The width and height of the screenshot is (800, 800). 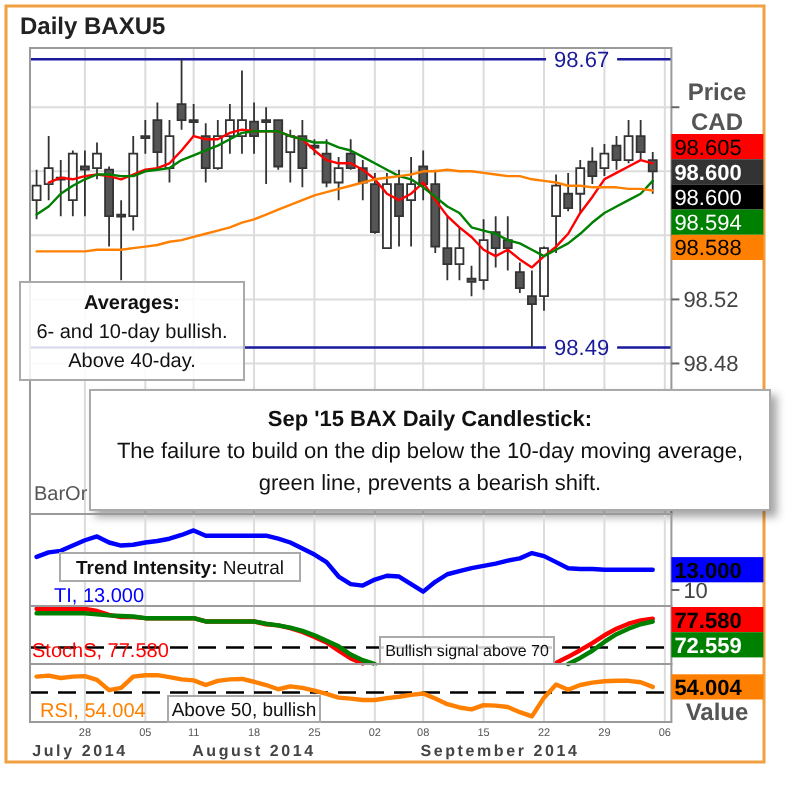 What do you see at coordinates (717, 712) in the screenshot?
I see `y-axis-title: Value` at bounding box center [717, 712].